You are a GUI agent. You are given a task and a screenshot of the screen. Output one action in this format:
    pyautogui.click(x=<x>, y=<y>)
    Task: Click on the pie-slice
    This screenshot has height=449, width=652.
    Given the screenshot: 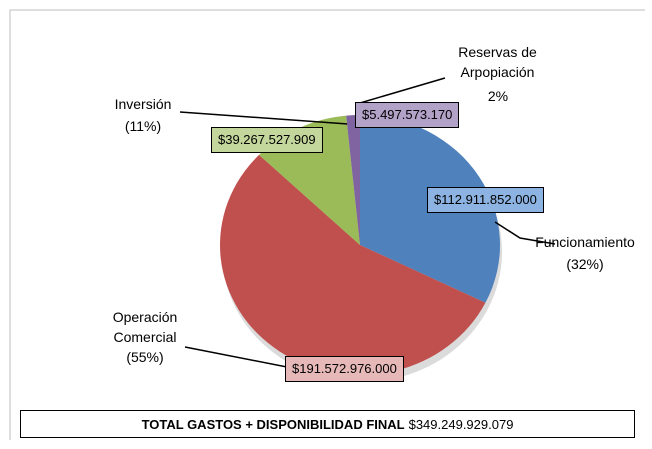 What is the action you would take?
    pyautogui.click(x=353, y=180)
    